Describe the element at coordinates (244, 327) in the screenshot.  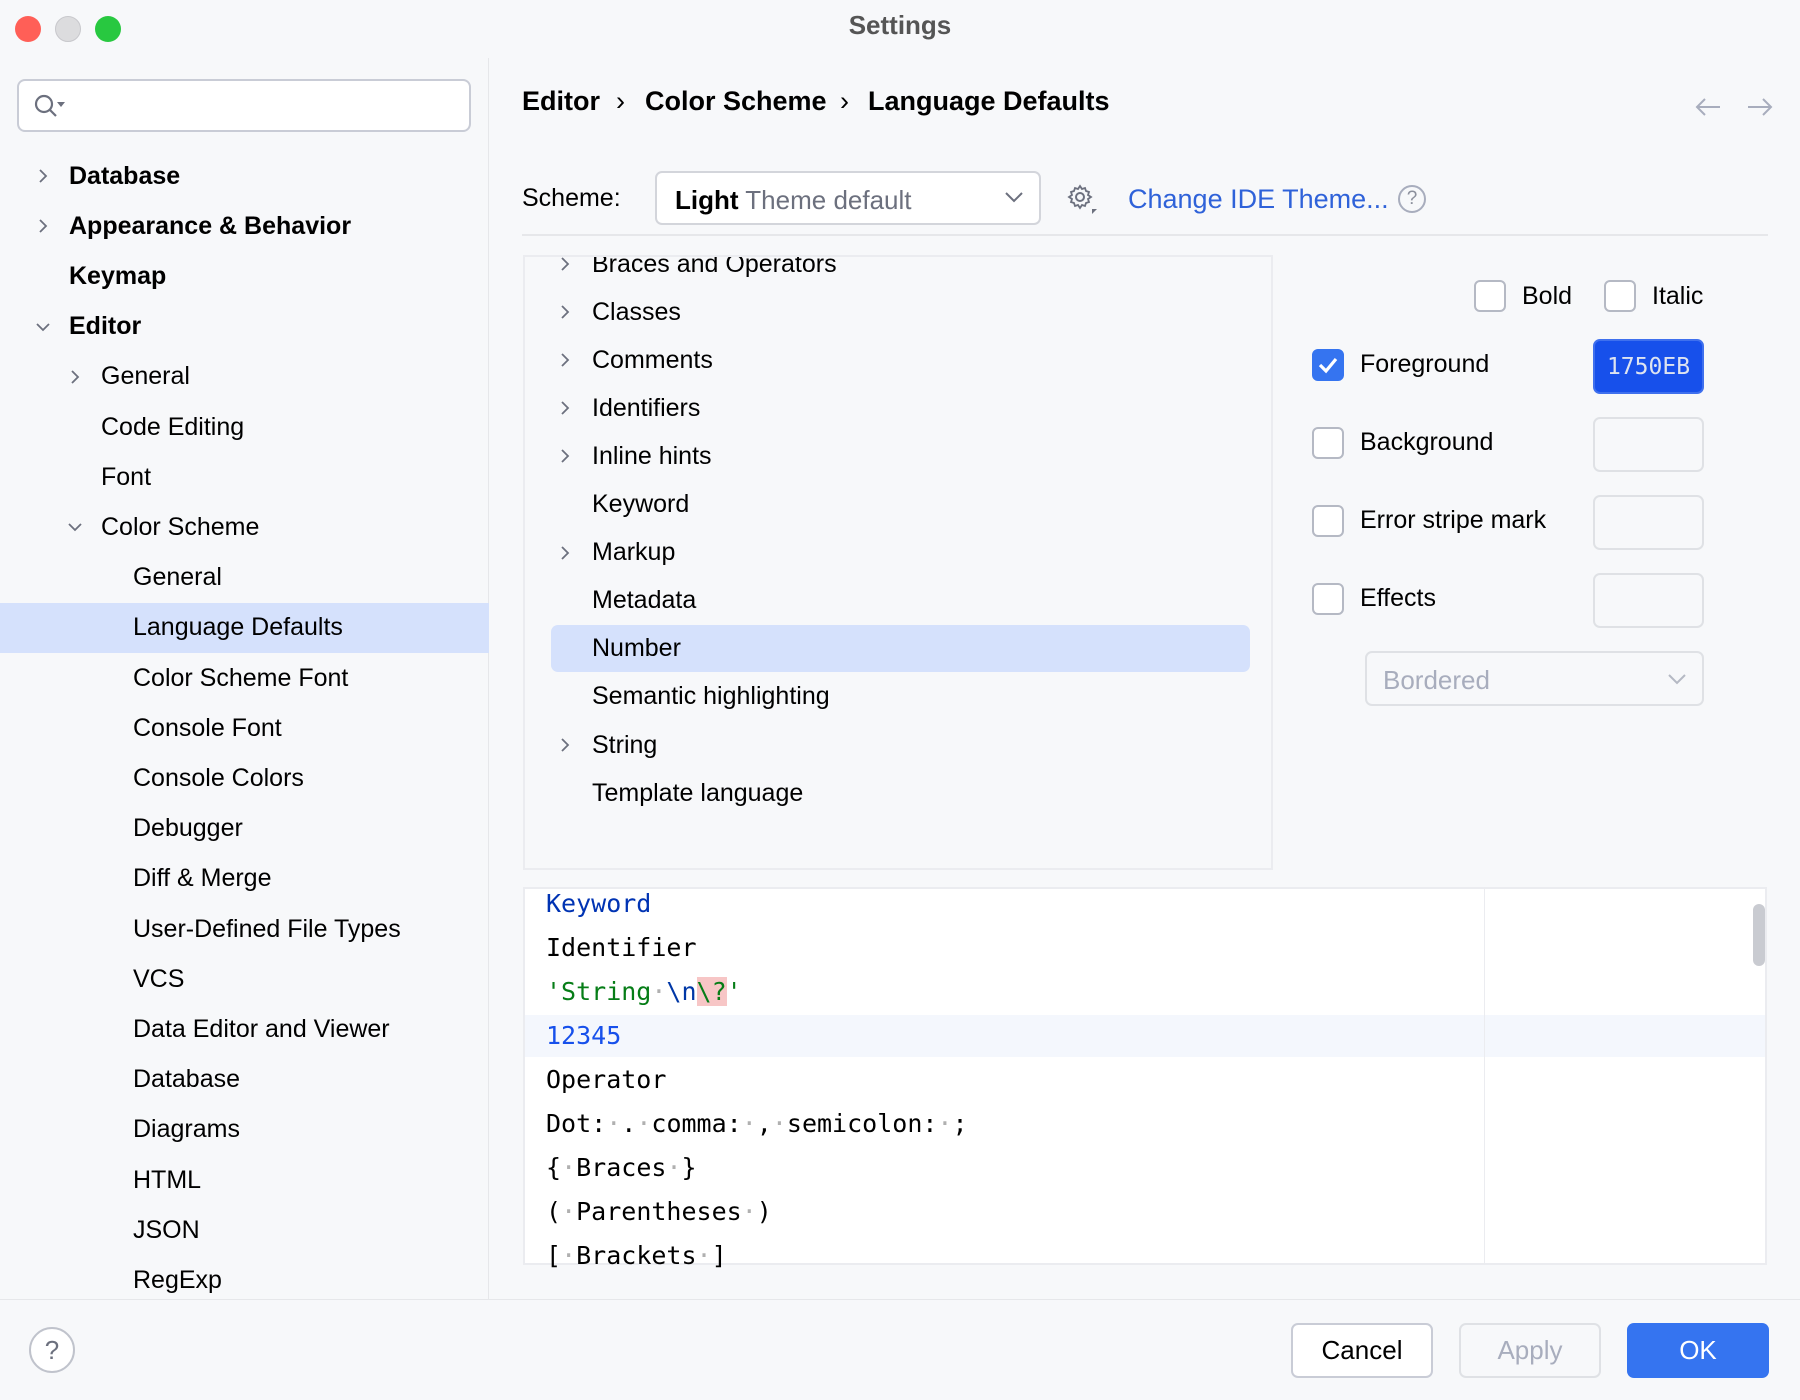
I see `sidebar-item: Editor` at that location.